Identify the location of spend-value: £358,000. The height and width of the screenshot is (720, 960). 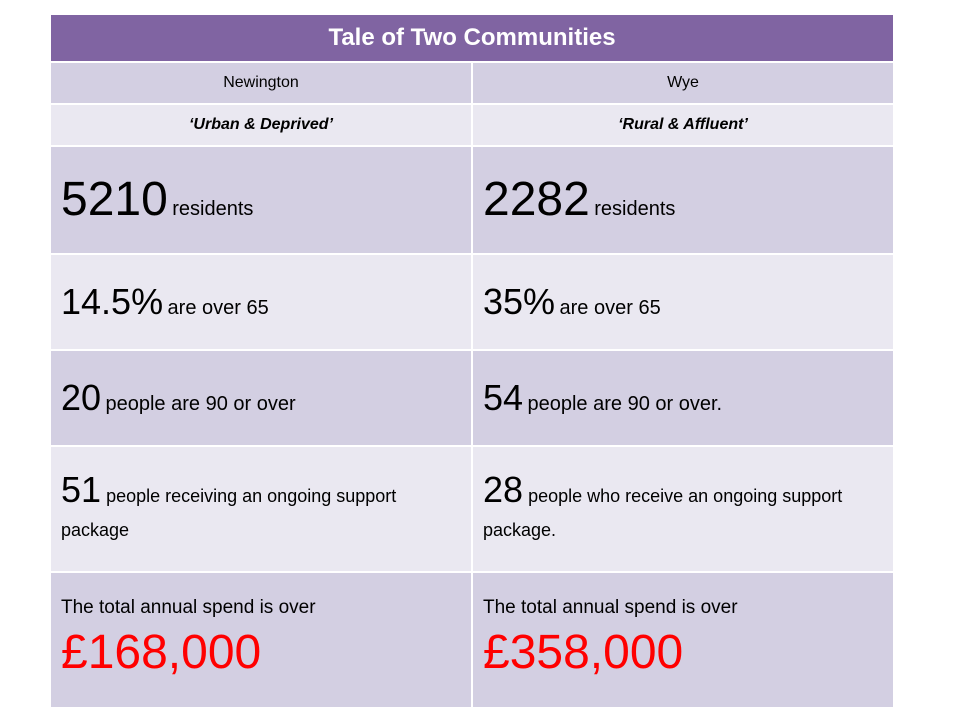
(583, 652).